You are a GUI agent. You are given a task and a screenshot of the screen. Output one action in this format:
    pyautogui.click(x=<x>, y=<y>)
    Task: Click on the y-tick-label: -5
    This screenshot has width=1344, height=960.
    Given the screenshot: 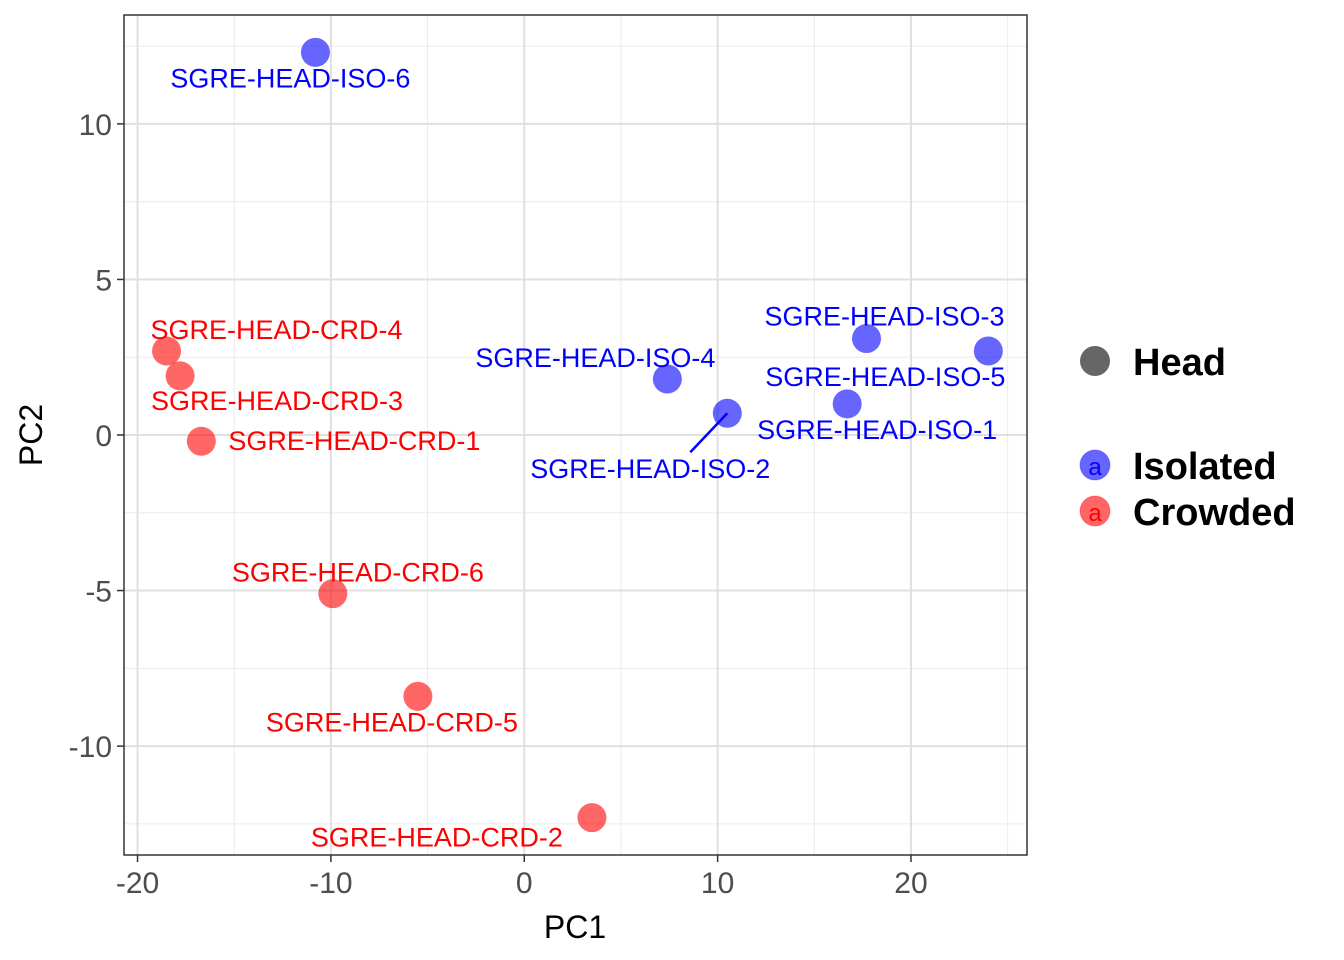 What is the action you would take?
    pyautogui.click(x=98, y=592)
    